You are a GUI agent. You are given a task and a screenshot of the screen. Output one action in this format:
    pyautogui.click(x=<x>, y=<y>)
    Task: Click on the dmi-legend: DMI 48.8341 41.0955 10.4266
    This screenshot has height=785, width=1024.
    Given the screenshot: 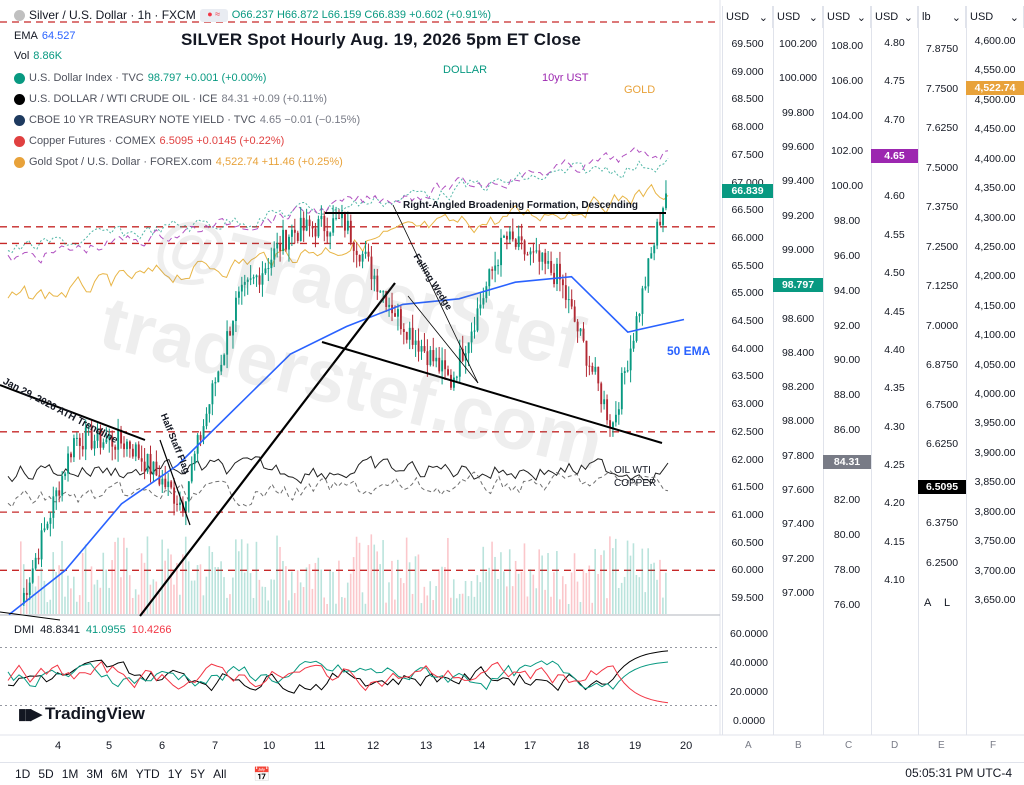 What is the action you would take?
    pyautogui.click(x=92, y=630)
    